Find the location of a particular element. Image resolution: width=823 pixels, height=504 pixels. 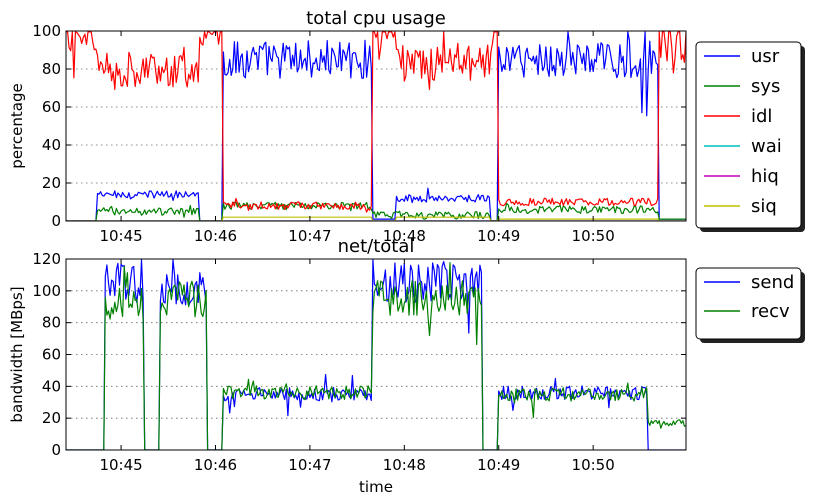

legend: usr sys idl wai hiq siq is located at coordinates (750, 136).